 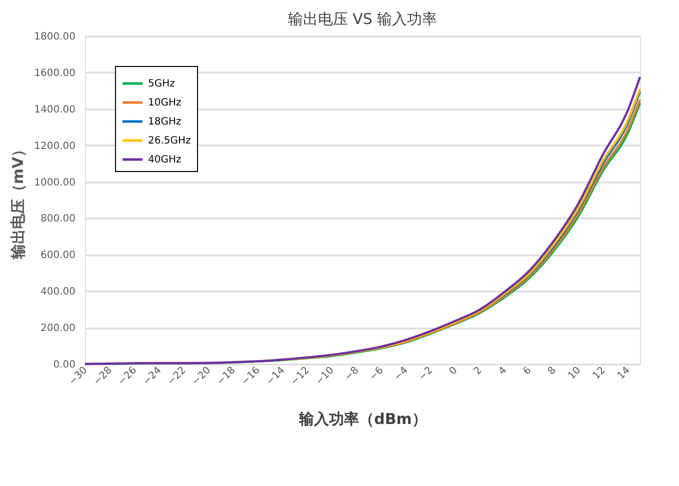 I want to click on x-tick-label: −18, so click(x=226, y=376).